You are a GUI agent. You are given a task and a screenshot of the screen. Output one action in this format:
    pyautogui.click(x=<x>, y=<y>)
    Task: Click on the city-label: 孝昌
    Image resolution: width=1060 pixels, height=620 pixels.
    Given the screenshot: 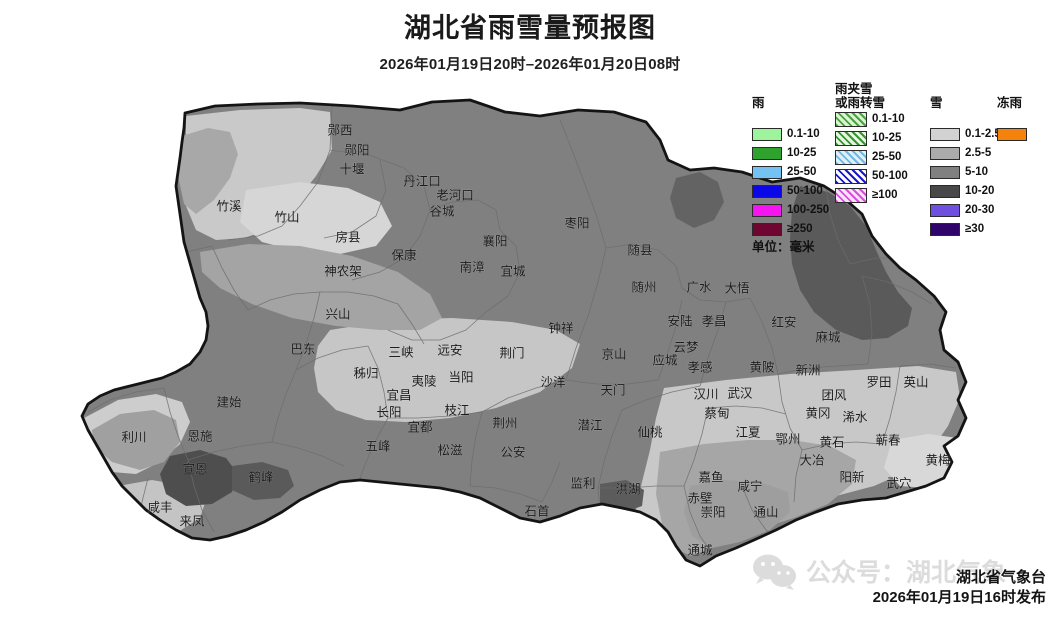 What is the action you would take?
    pyautogui.click(x=713, y=321)
    